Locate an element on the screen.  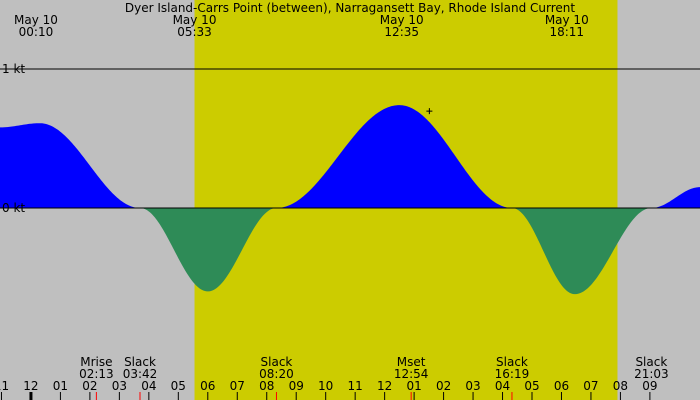
sun-event-time-1: 05:33 is located at coordinates (194, 32).